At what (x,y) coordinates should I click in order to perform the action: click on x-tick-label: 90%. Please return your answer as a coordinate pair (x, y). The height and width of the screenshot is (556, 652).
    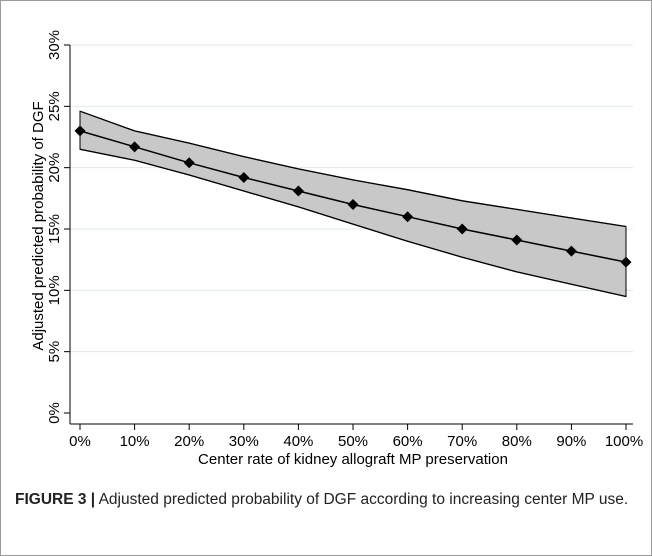
    Looking at the image, I should click on (571, 441).